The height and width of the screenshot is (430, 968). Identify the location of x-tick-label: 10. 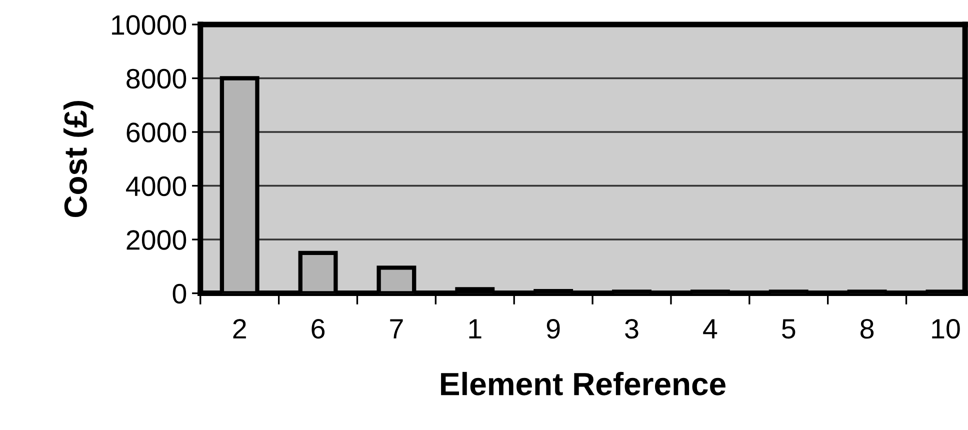
(946, 328).